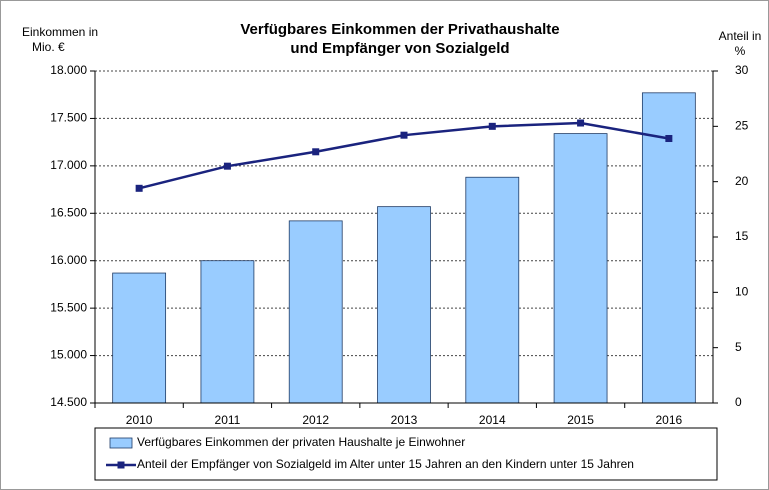  What do you see at coordinates (740, 36) in the screenshot?
I see `y2-axis-label: Anteil in` at bounding box center [740, 36].